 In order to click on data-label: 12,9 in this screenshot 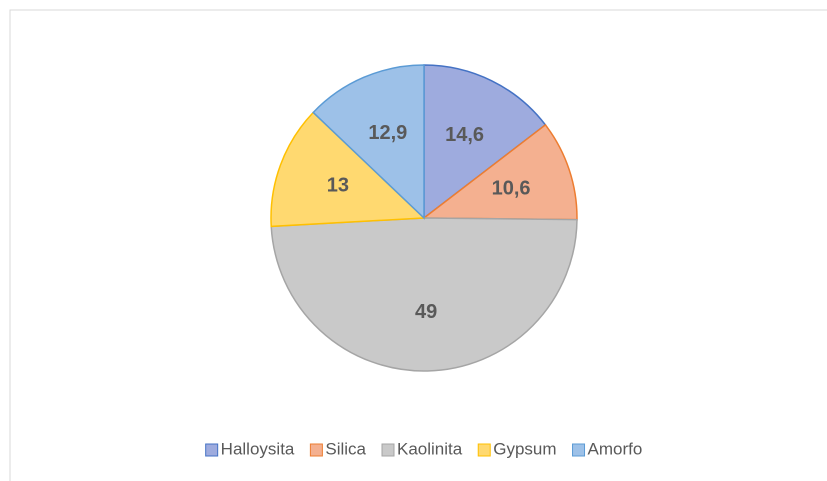, I will do `click(387, 133)`.